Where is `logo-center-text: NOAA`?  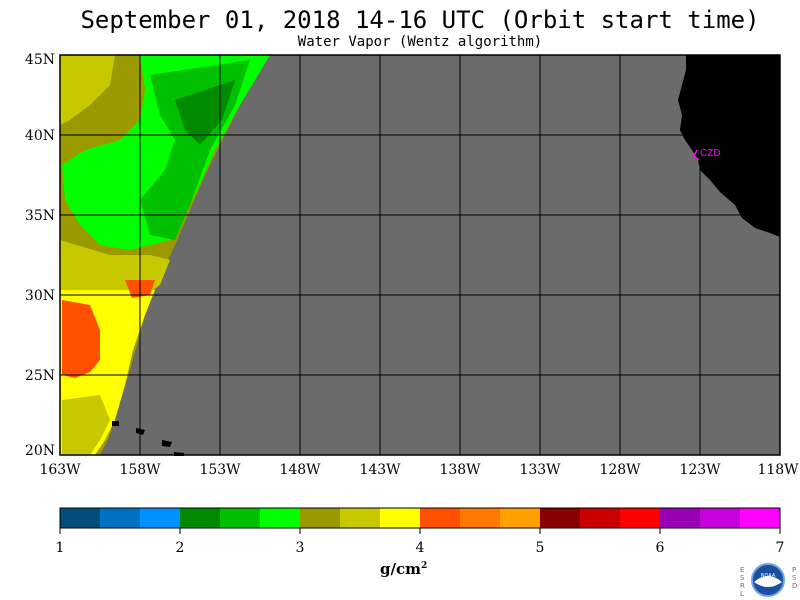
logo-center-text: NOAA is located at coordinates (768, 576).